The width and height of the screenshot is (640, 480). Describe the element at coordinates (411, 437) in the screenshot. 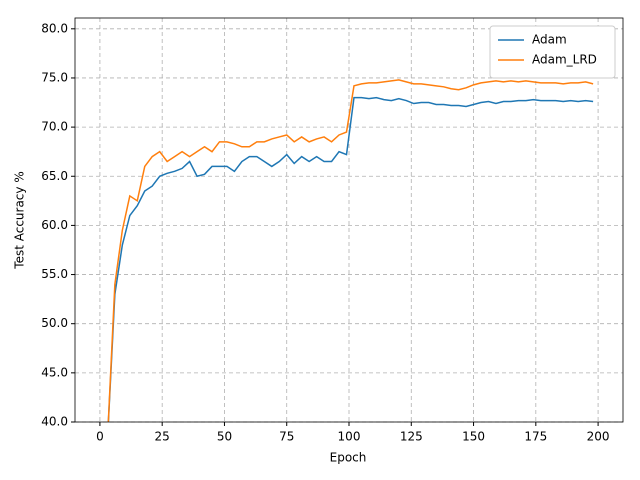

I see `x-tick-label: 125` at that location.